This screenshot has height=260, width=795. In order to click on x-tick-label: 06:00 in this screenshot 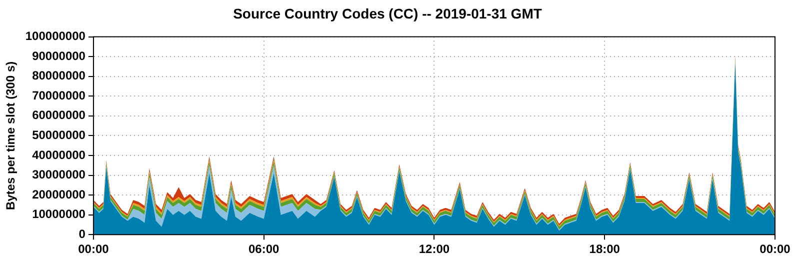, I will do `click(264, 249)`.